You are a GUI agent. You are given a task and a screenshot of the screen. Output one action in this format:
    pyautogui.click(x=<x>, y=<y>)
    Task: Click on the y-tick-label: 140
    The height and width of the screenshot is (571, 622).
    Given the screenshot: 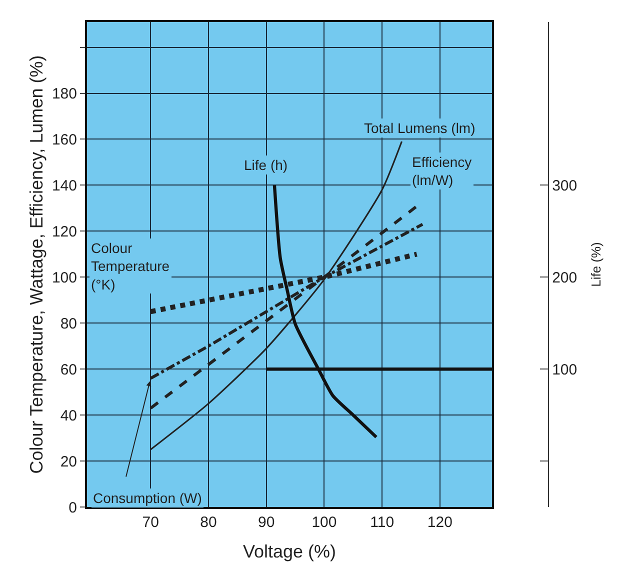 What is the action you would take?
    pyautogui.click(x=64, y=185)
    